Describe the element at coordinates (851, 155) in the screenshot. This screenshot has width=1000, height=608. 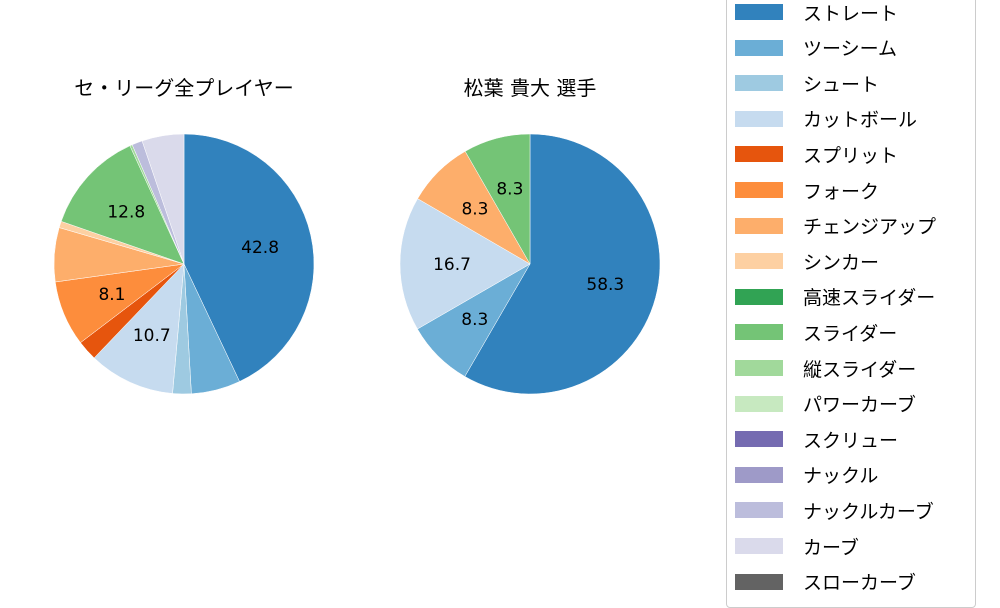
I see `legend-label: スプリット` at that location.